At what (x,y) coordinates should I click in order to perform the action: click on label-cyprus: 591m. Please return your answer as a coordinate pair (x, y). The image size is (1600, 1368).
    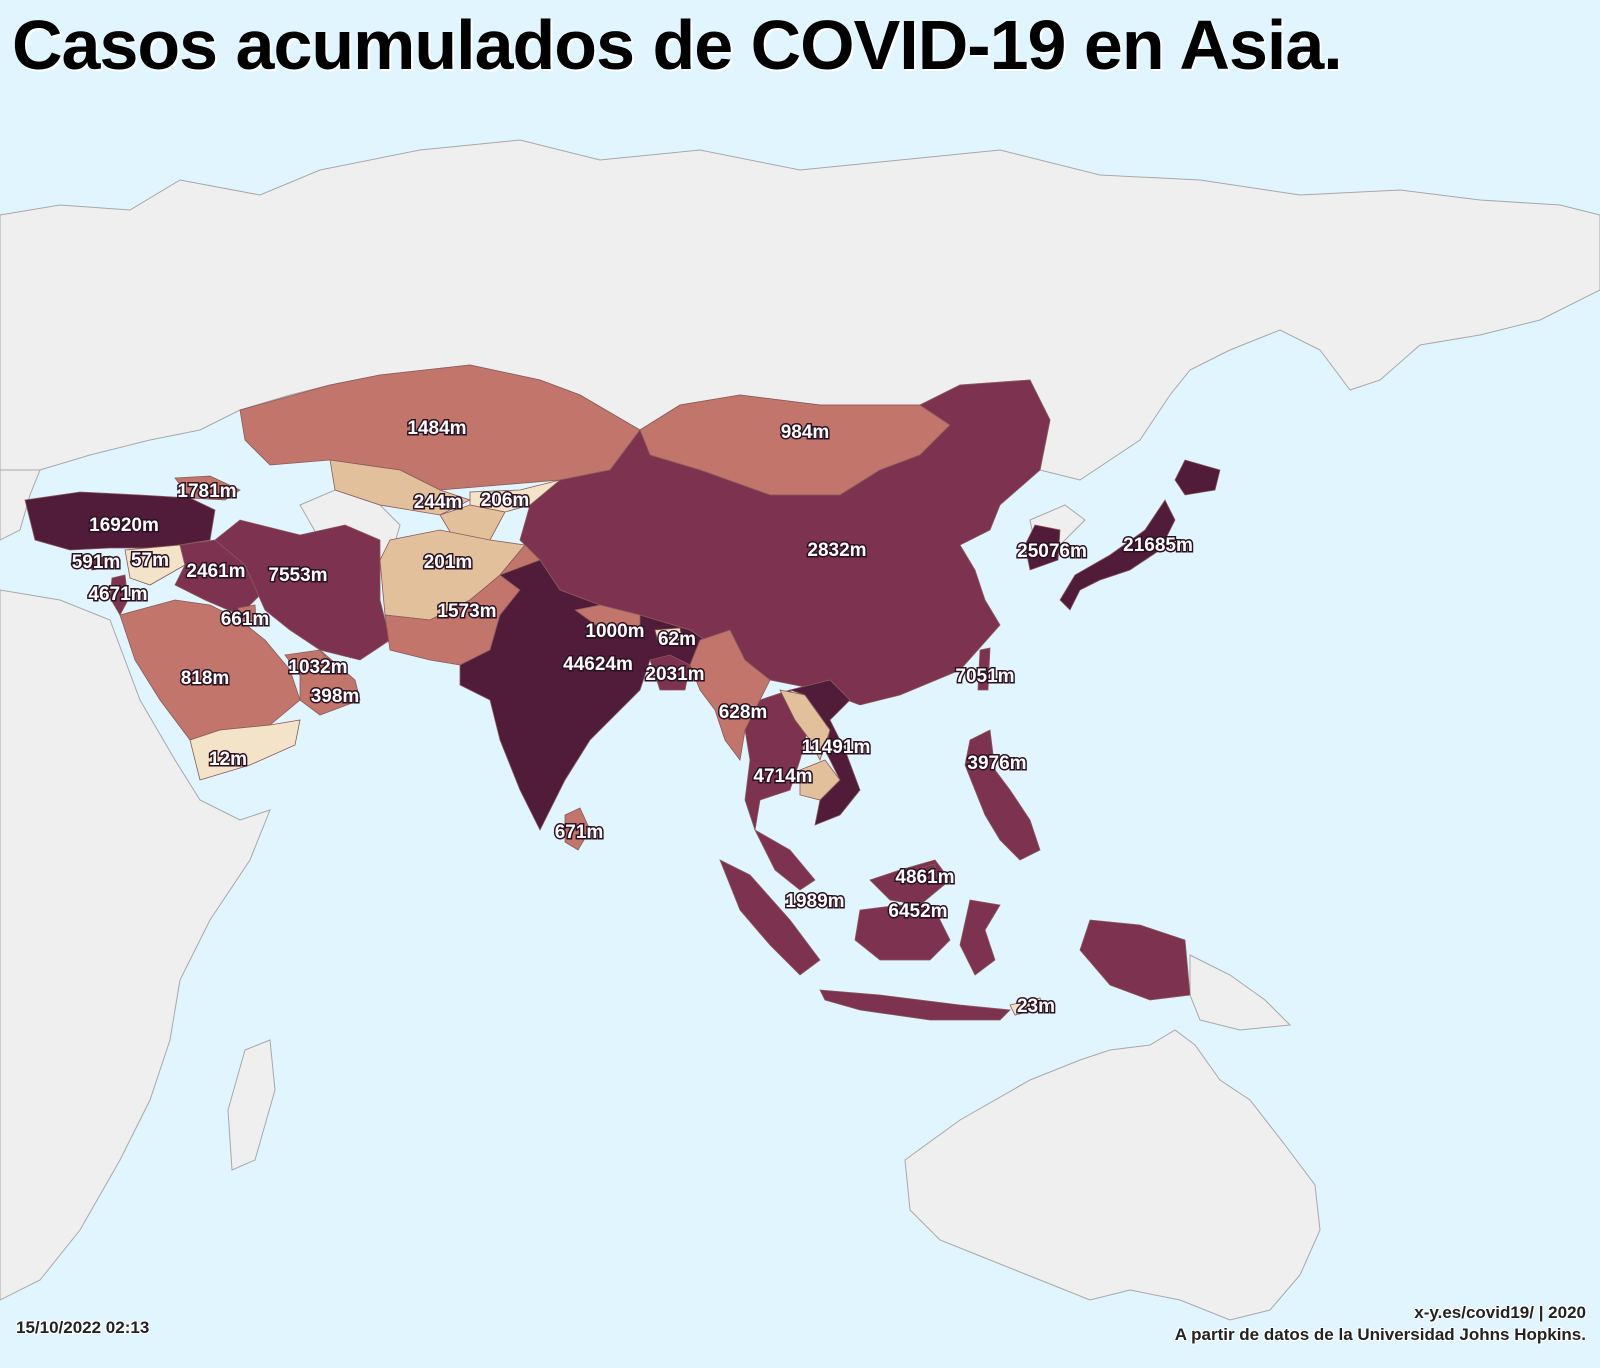
    Looking at the image, I should click on (96, 562).